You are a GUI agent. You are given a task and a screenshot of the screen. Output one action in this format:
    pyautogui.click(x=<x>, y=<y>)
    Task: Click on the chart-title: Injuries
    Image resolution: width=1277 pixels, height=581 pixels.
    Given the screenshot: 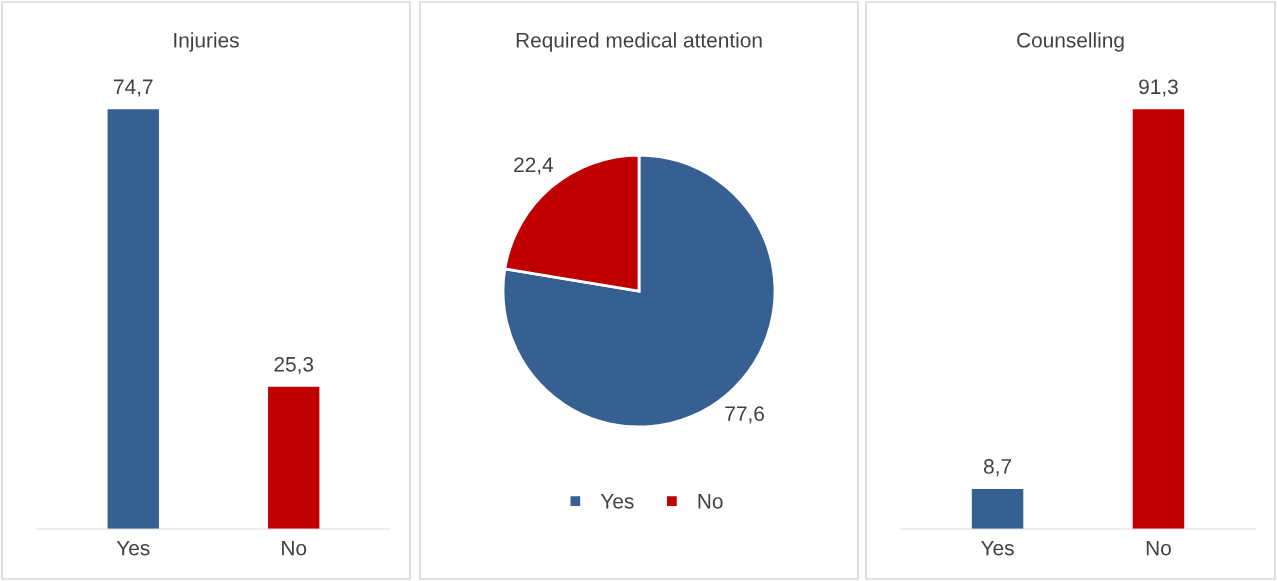 What is the action you would take?
    pyautogui.click(x=206, y=42)
    